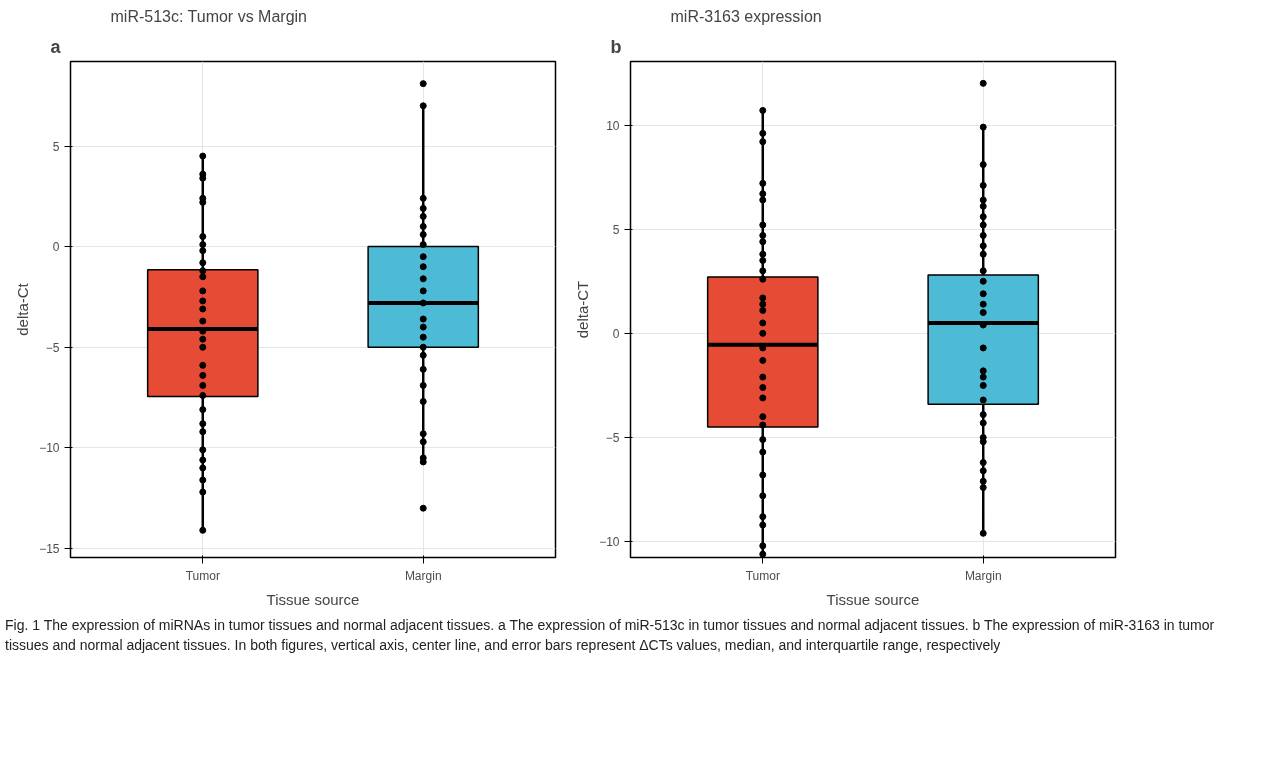 This screenshot has width=1284, height=780. What do you see at coordinates (616, 46) in the screenshot?
I see `text: b` at bounding box center [616, 46].